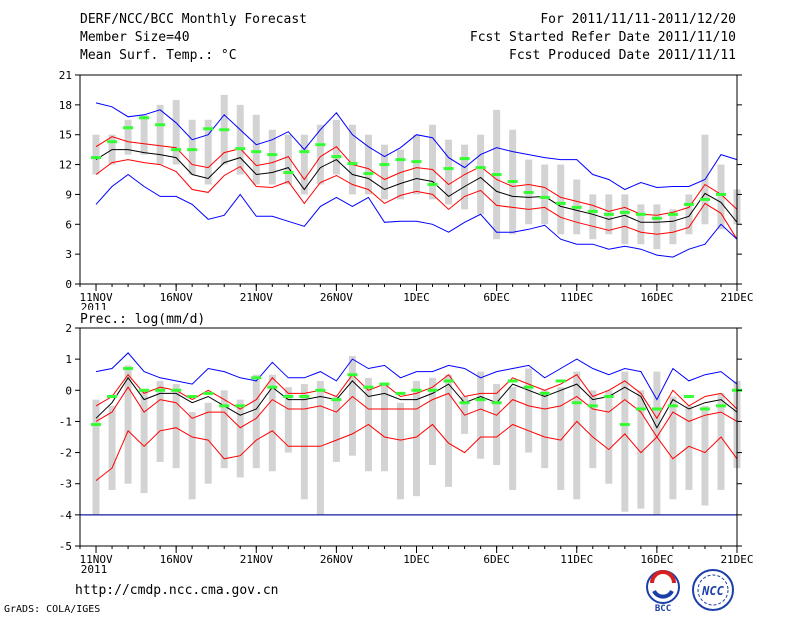  I want to click on variable-label: Mean Surf. Temp.: °C, so click(158, 55).